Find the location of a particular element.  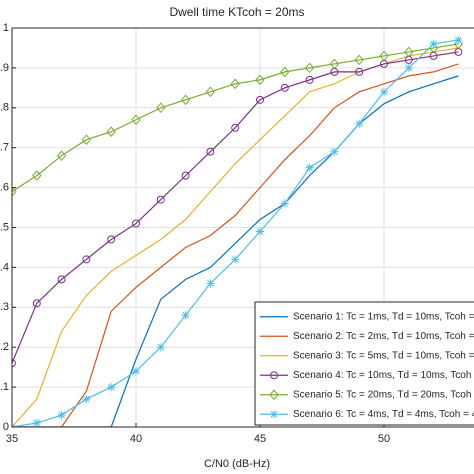

y-tick-label: 0.3 is located at coordinates (4, 307).